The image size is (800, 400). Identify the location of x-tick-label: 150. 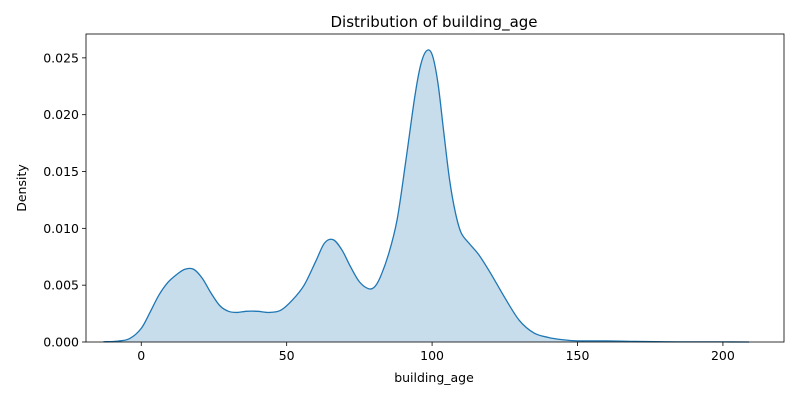
(578, 355).